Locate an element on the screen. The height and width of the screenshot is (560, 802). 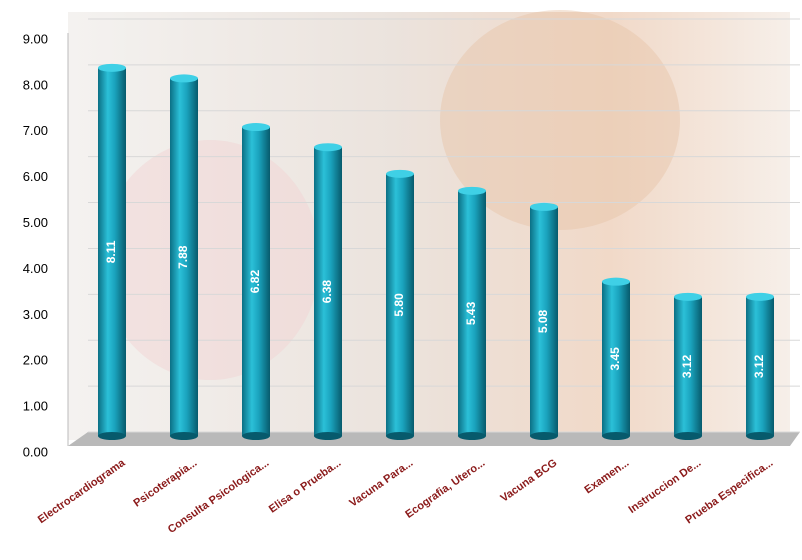
value-label: 5.43 is located at coordinates (471, 313).